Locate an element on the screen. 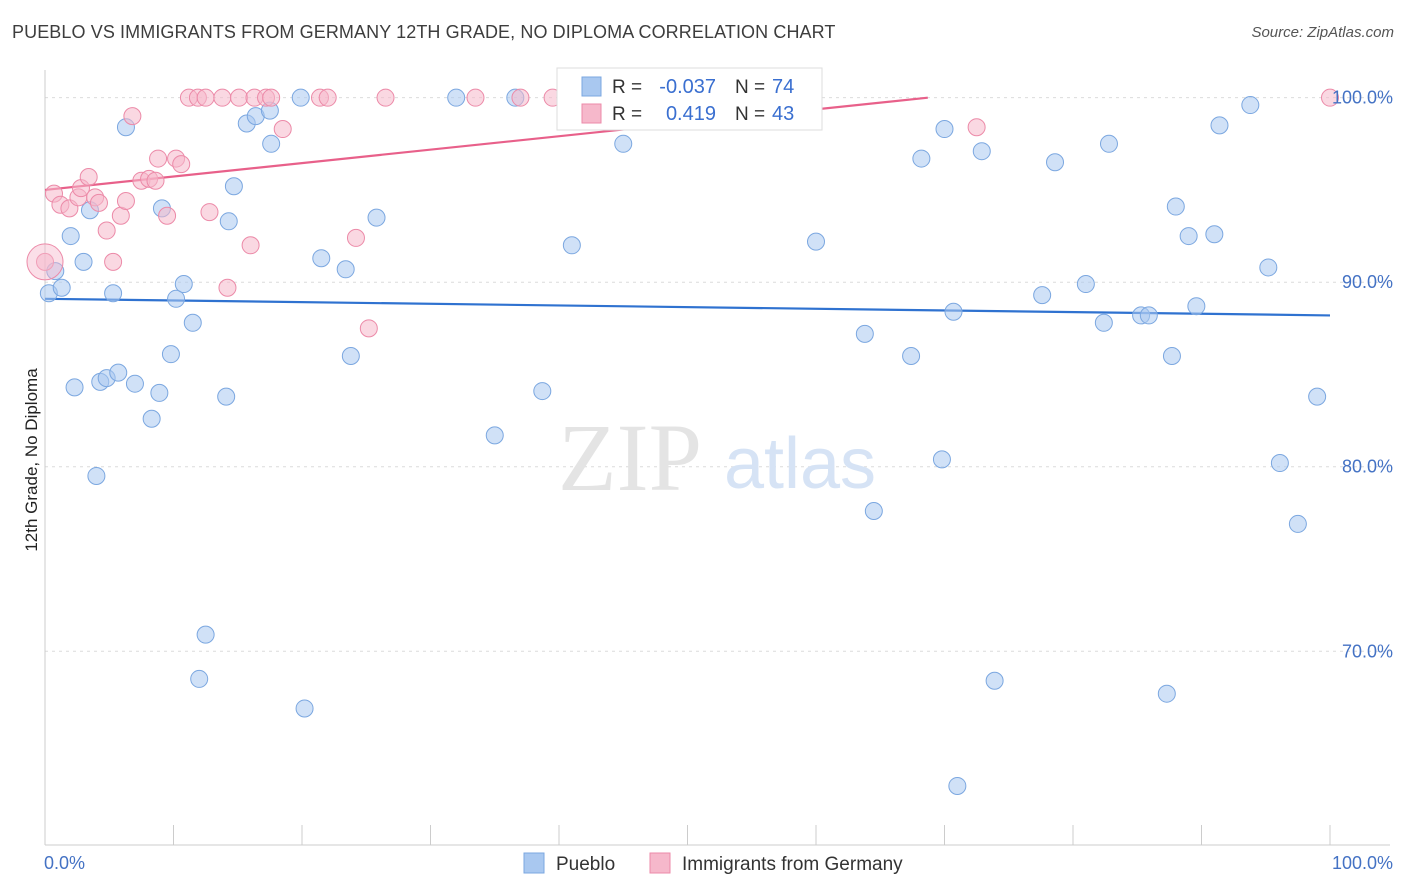  stats-r-label-pueblo: R = is located at coordinates (627, 87).